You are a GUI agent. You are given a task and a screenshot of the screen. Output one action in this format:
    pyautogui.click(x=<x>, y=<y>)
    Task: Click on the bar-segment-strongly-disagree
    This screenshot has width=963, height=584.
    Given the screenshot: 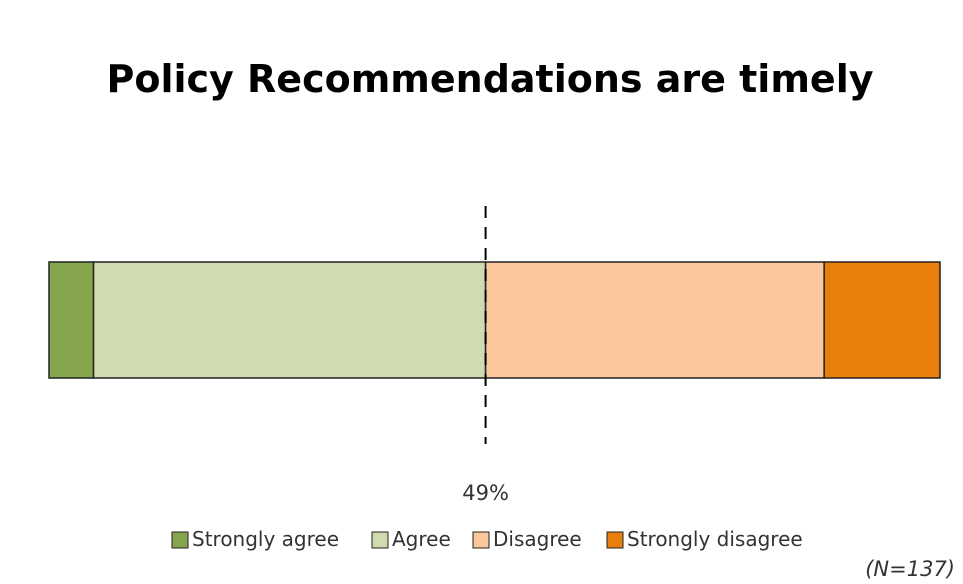 What is the action you would take?
    pyautogui.click(x=882, y=320)
    